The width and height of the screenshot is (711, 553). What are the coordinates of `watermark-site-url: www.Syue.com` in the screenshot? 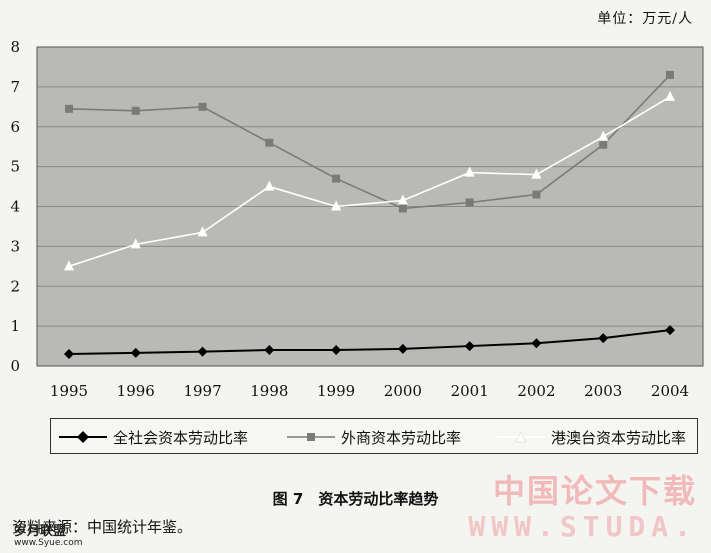 It's located at (48, 543).